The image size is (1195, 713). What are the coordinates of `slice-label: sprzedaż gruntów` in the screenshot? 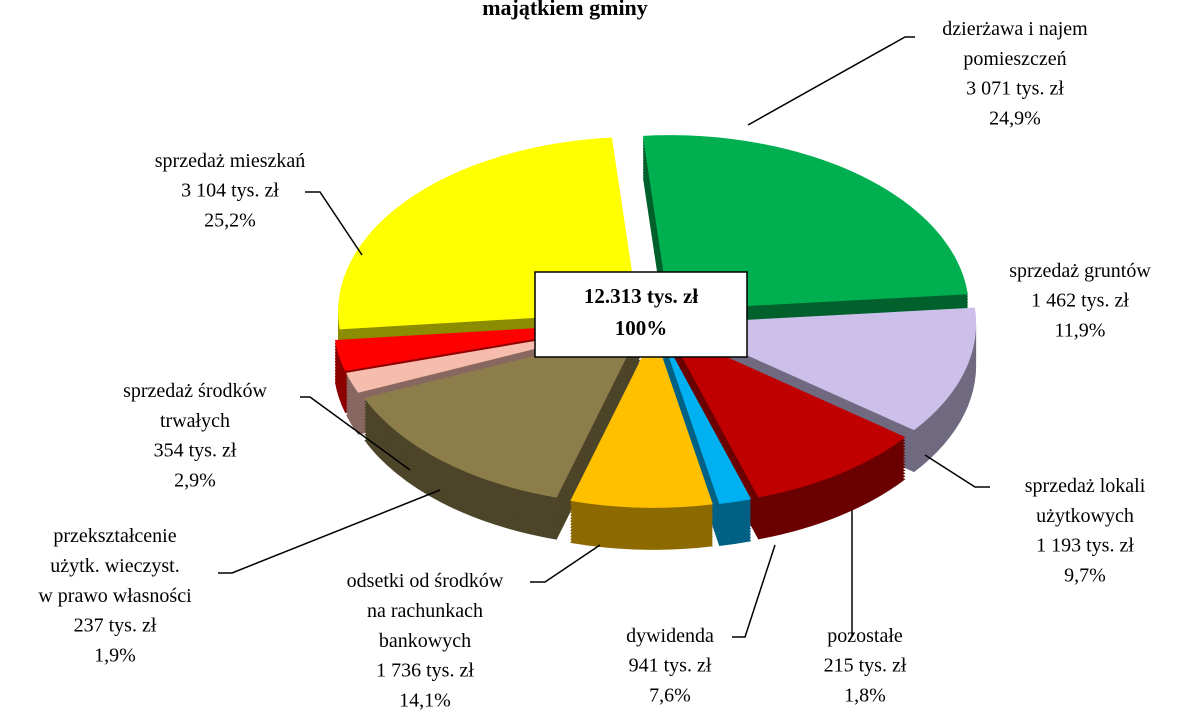 It's located at (1080, 271).